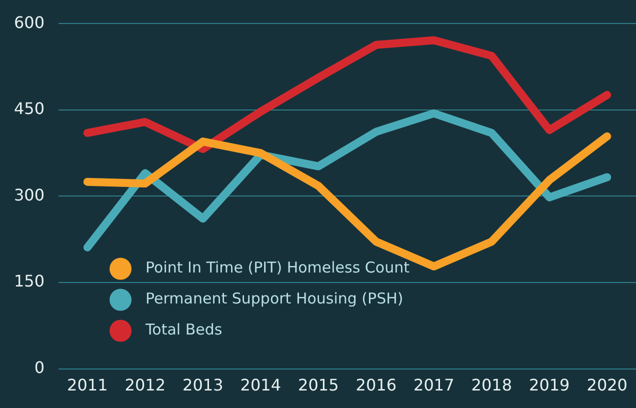 This screenshot has width=636, height=408. I want to click on x-tick-label: 2012, so click(145, 385).